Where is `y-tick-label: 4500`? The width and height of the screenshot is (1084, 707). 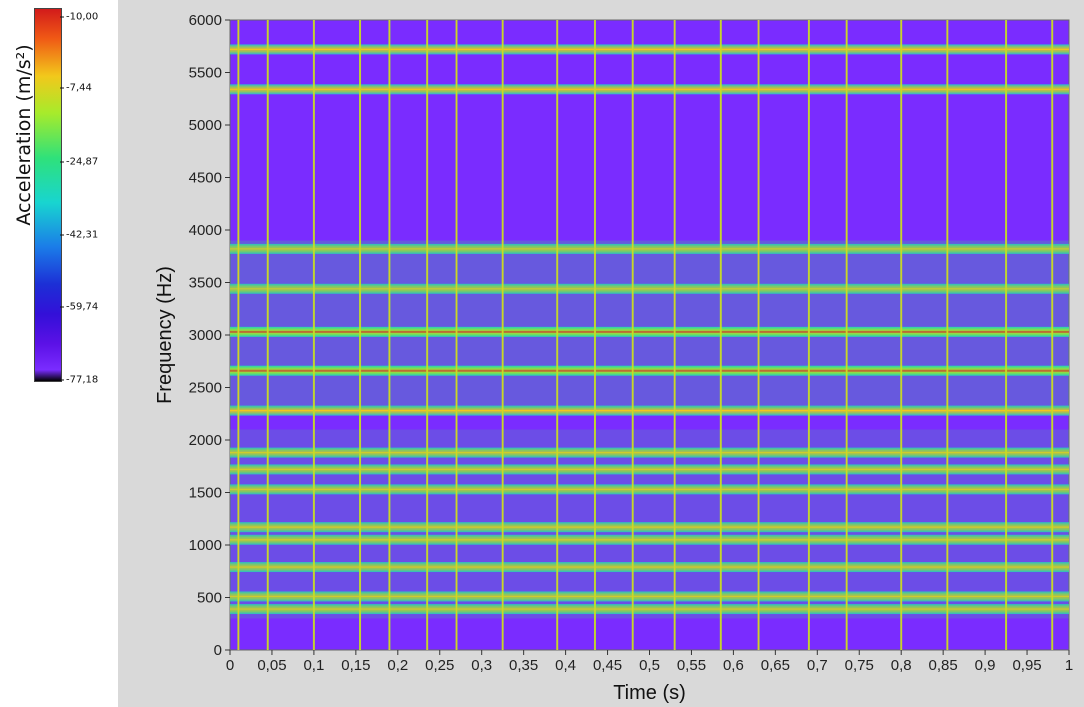 y-tick-label: 4500 is located at coordinates (205, 178).